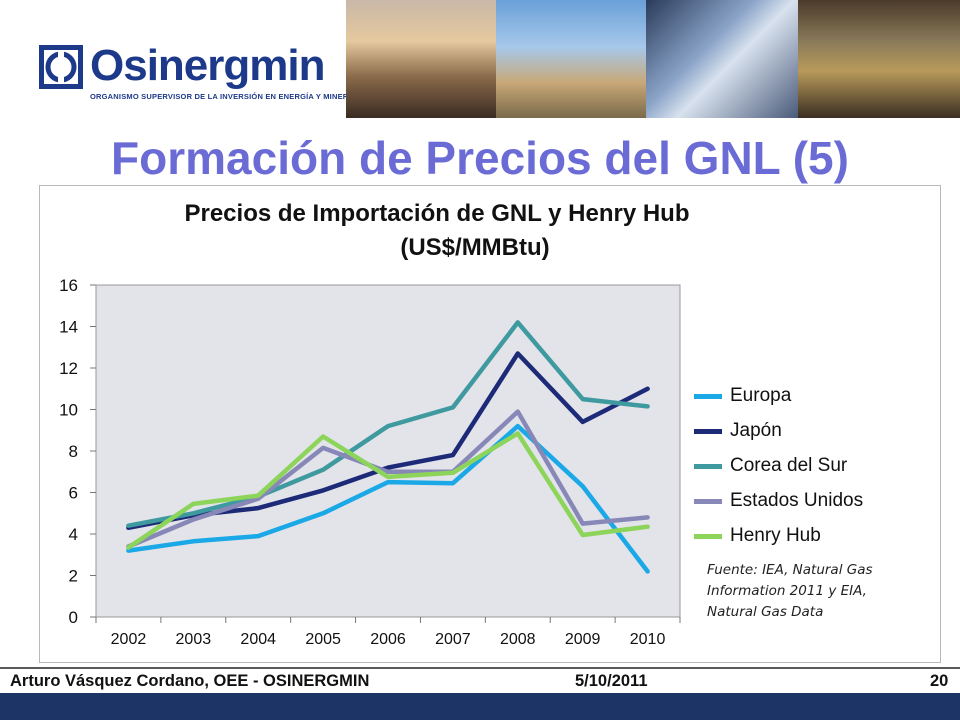 The height and width of the screenshot is (720, 960). Describe the element at coordinates (68, 410) in the screenshot. I see `y-tick-label: 10` at that location.